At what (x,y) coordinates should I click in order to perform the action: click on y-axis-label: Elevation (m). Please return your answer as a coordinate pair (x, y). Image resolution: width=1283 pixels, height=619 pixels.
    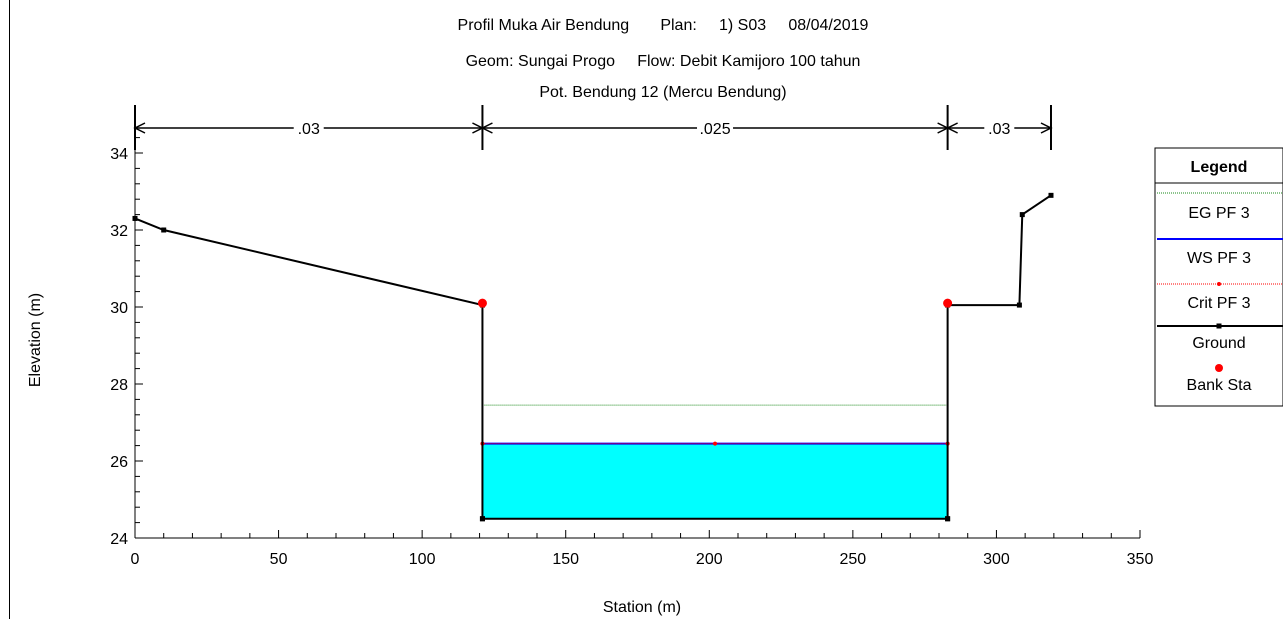
    Looking at the image, I should click on (35, 340).